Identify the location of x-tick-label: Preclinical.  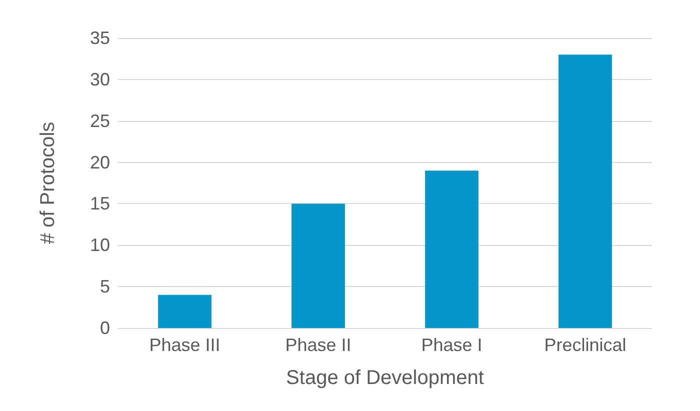
(585, 345).